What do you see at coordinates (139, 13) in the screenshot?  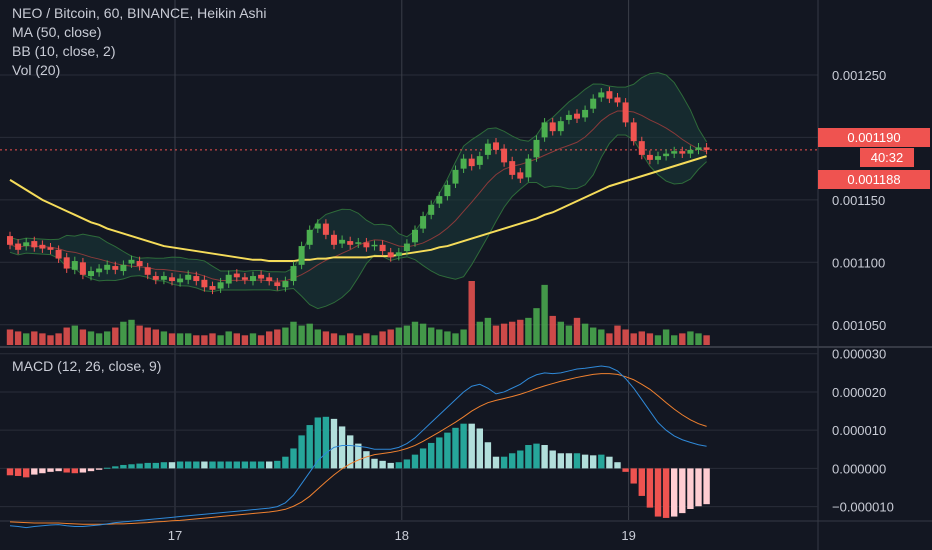 I see `chart-title: NEO / Bitcoin, 60, BINANCE, Heikin Ashi` at bounding box center [139, 13].